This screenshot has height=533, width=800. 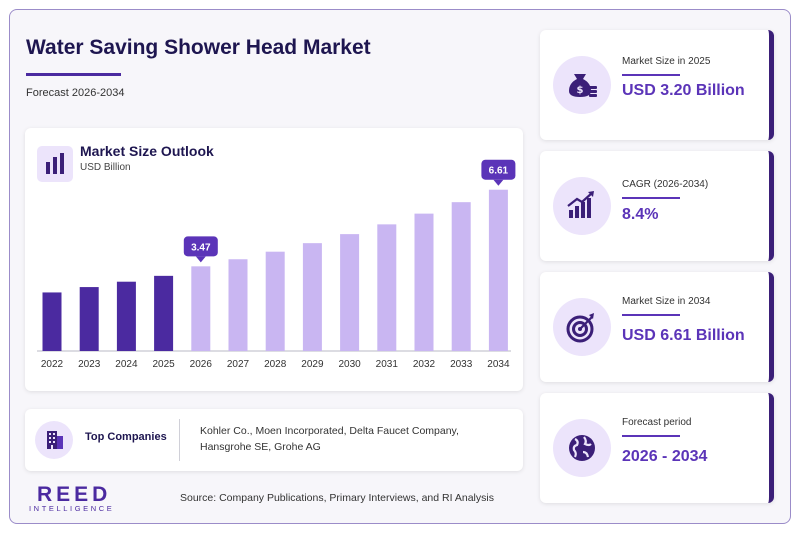 I want to click on bar-2026, so click(x=201, y=308).